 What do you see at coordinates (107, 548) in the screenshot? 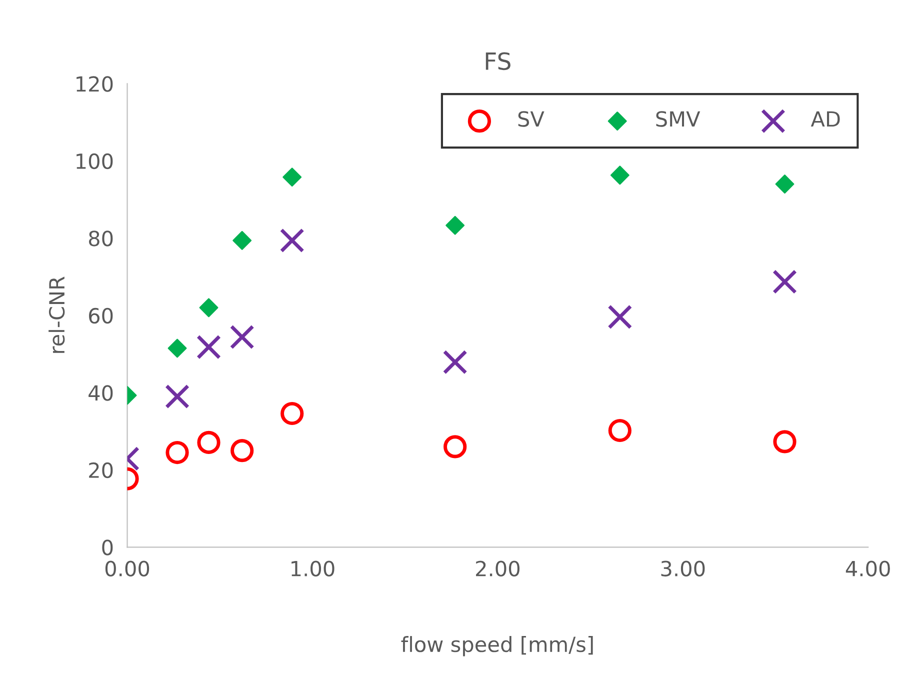
I see `y-tick-label: 0` at bounding box center [107, 548].